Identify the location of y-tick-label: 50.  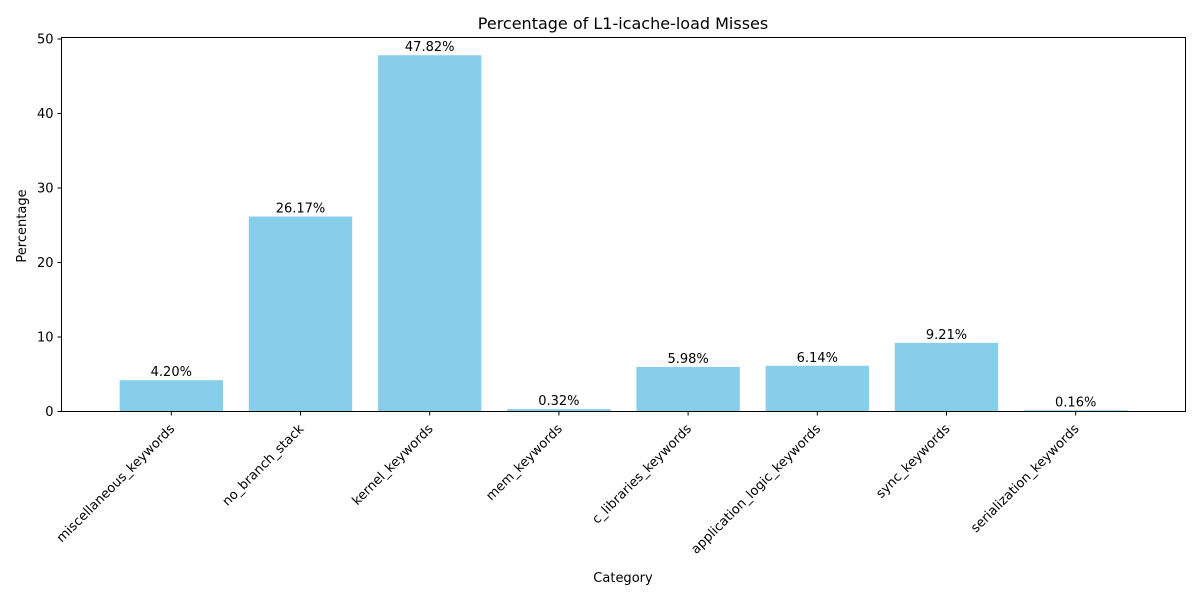
(45, 39).